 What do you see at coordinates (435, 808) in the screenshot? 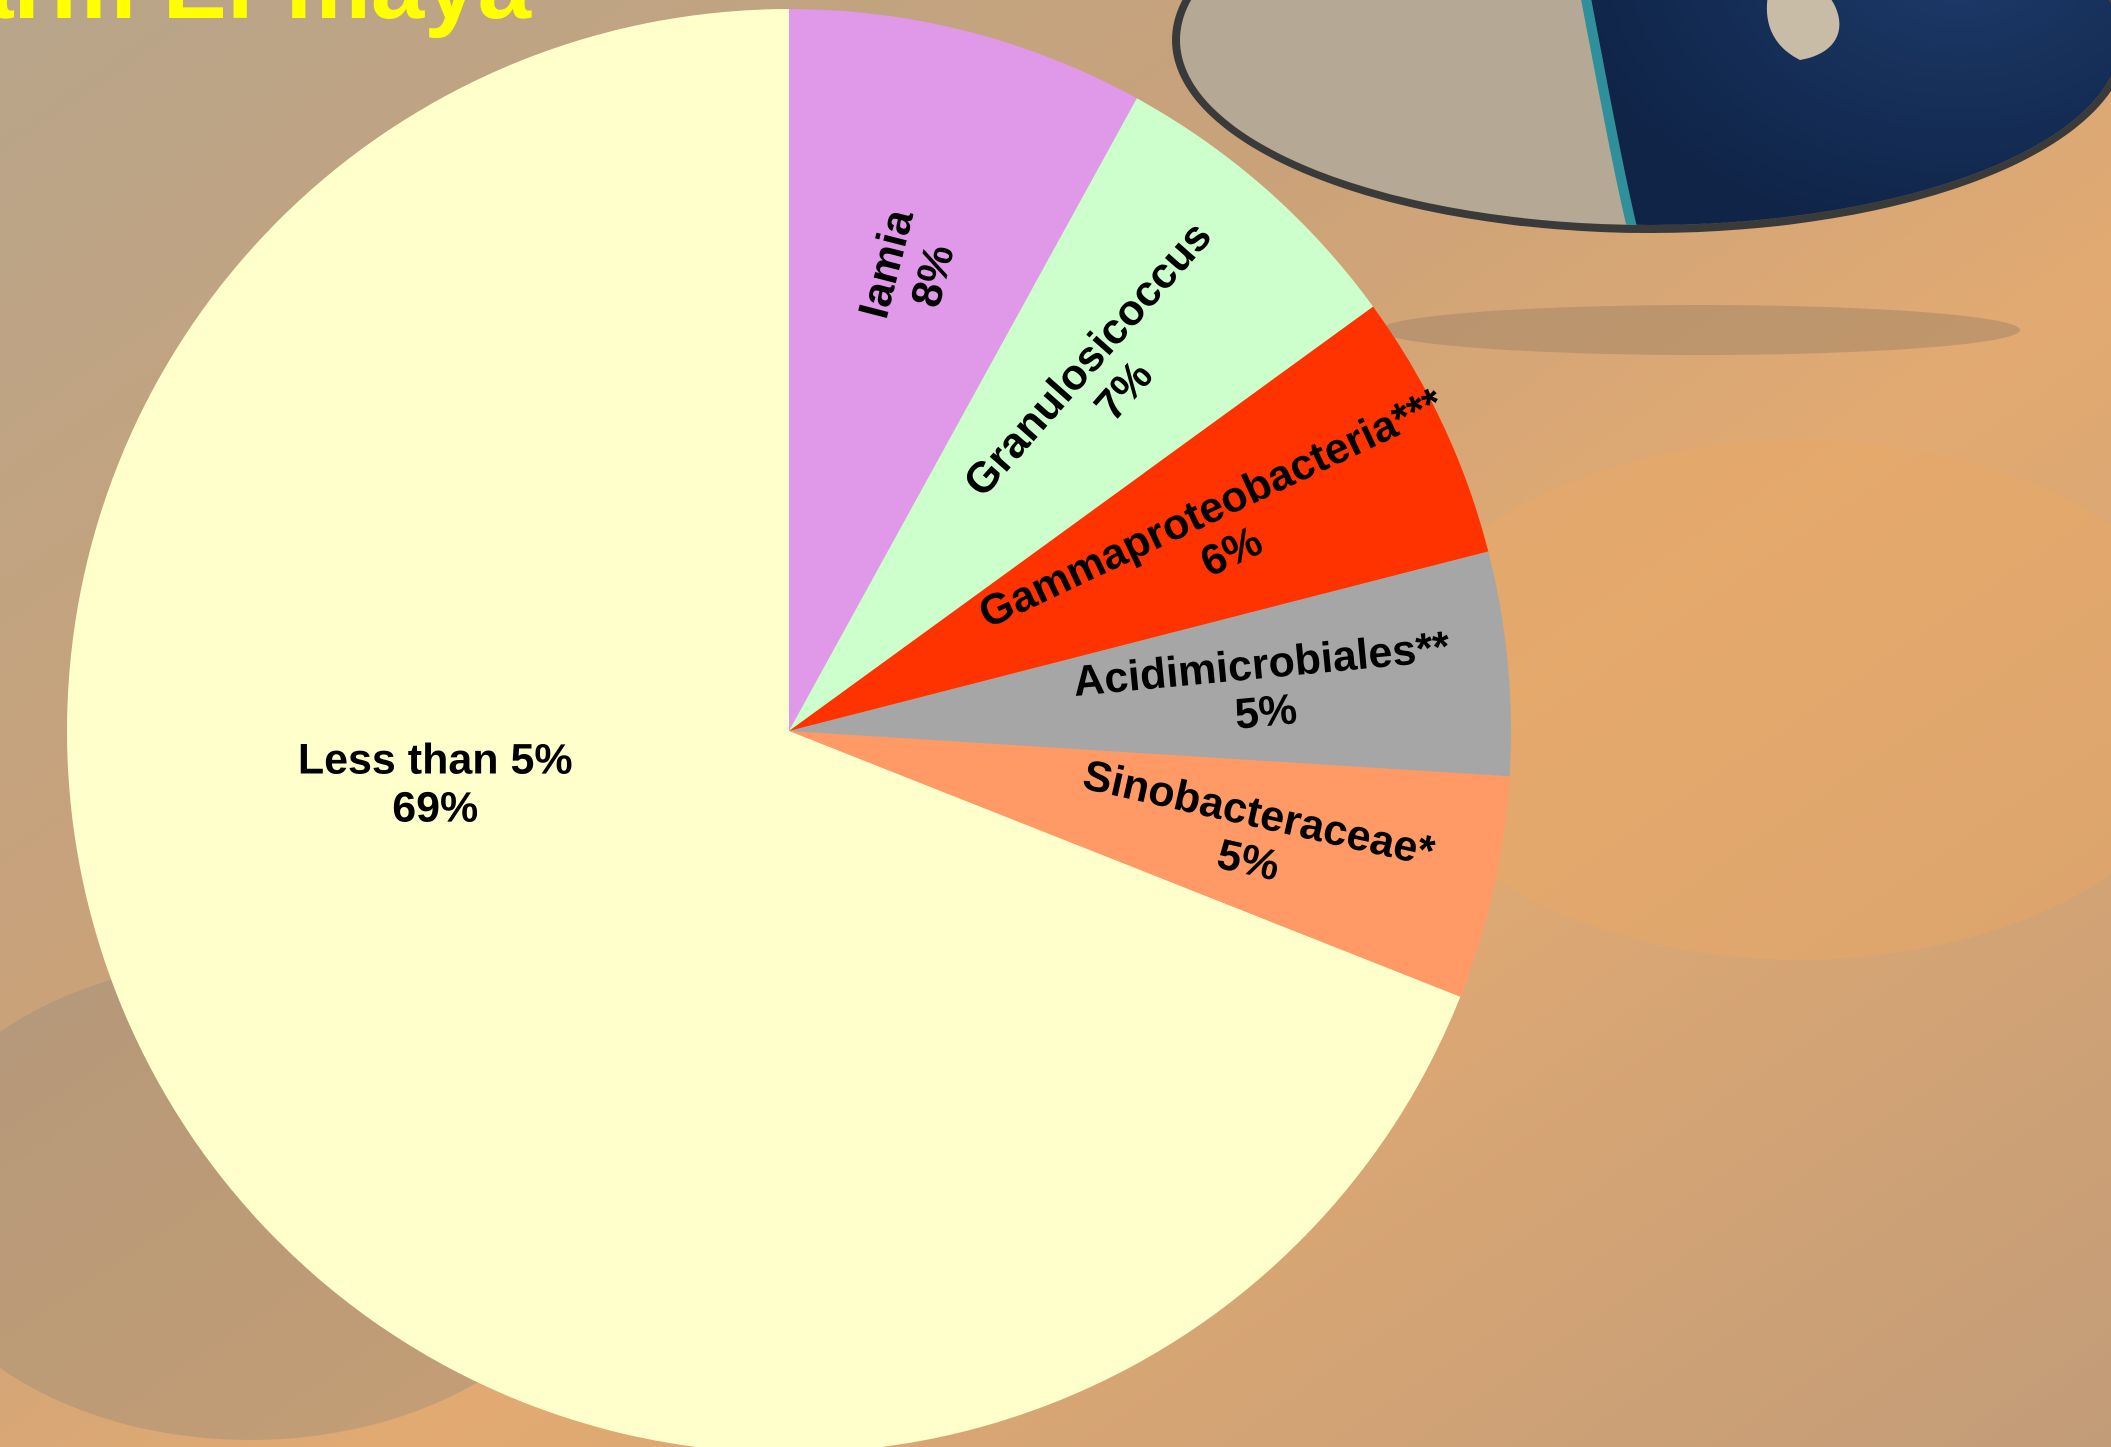
I see `value-label: 69%` at bounding box center [435, 808].